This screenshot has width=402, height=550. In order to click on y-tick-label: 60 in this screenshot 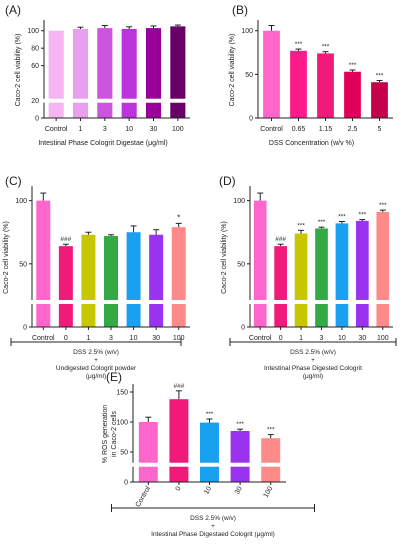, I will do `click(35, 66)`.